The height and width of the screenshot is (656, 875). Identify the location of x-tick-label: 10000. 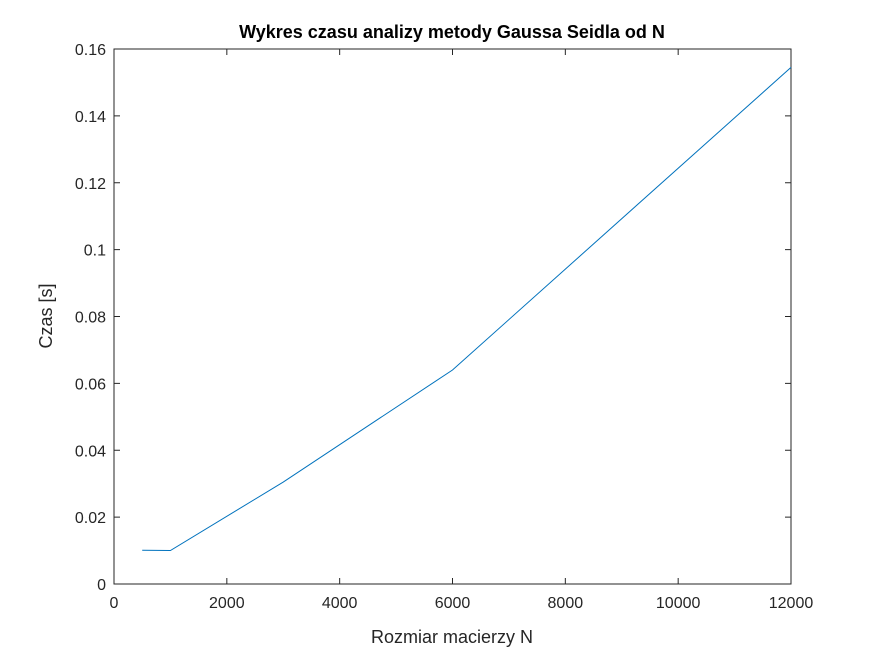
(678, 603).